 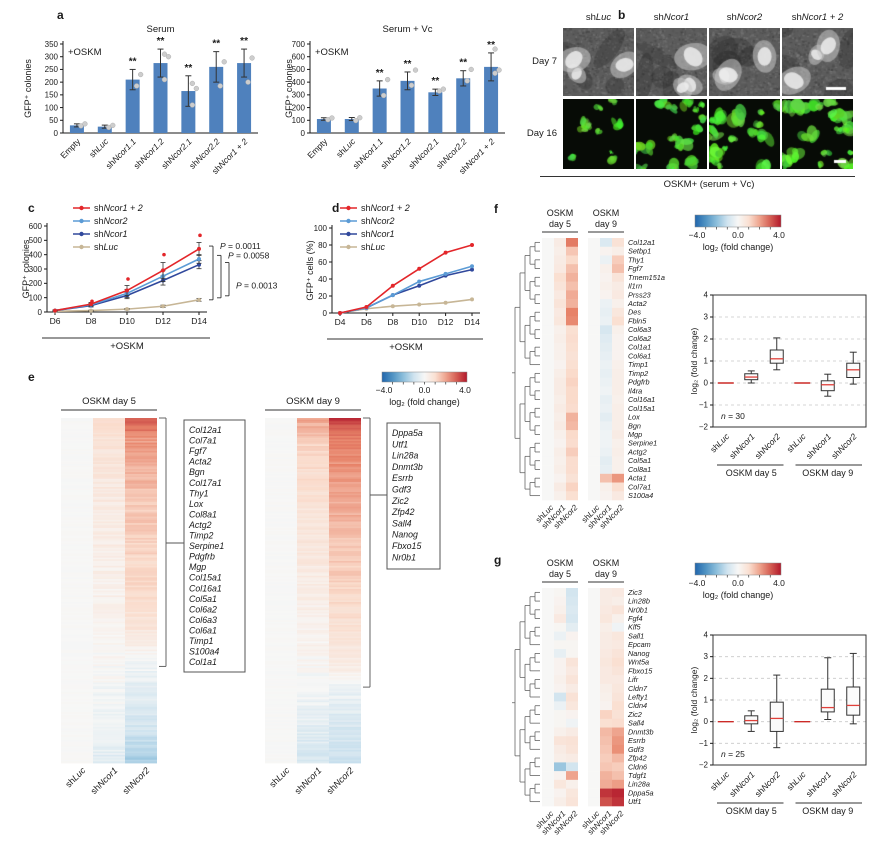 I want to click on svg-text: Lin28b, so click(x=639, y=601).